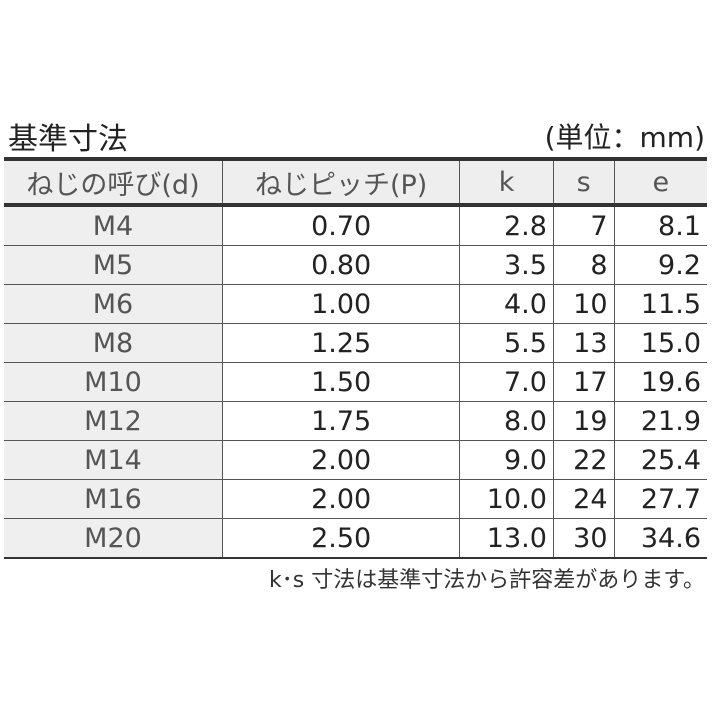  Describe the element at coordinates (624, 137) in the screenshot. I see `unit-label: (単位：mm)` at that location.